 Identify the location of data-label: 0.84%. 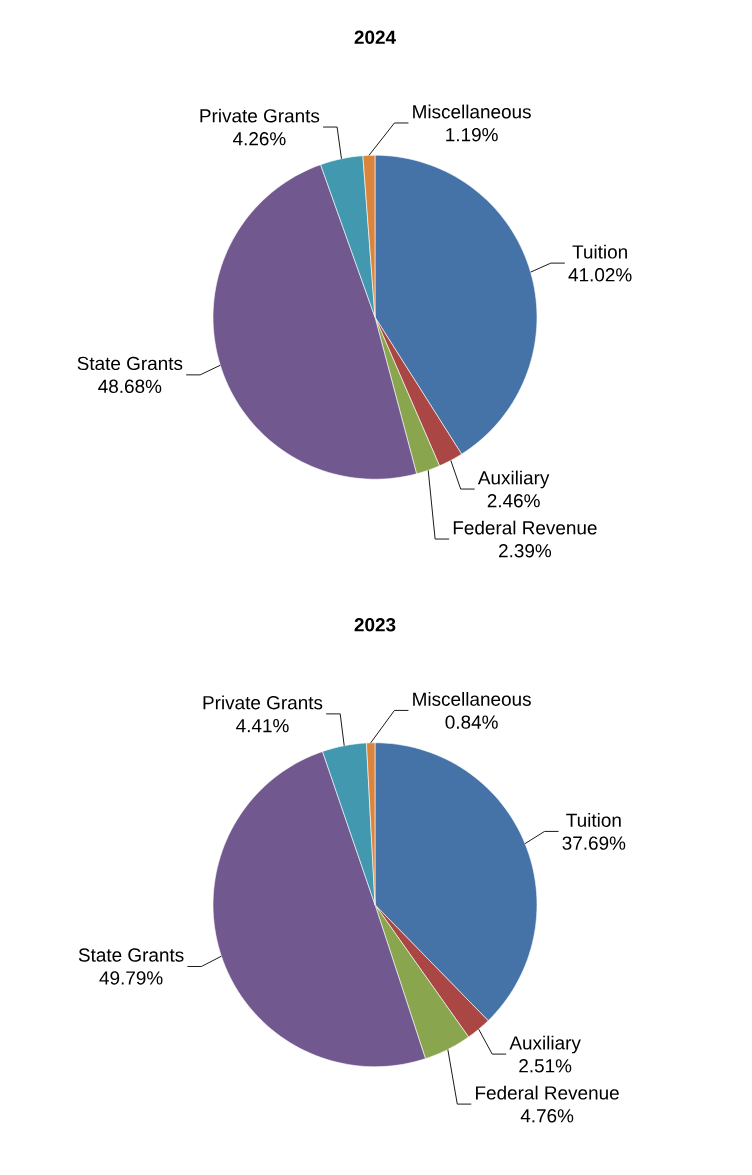
(471, 722).